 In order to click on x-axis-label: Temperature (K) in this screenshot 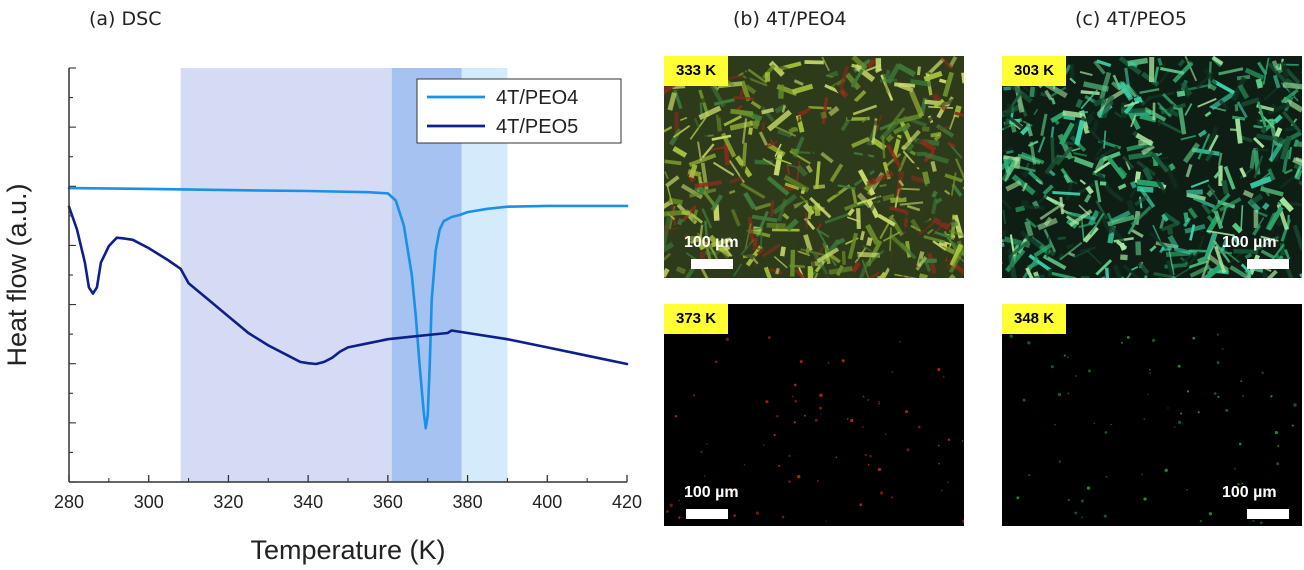, I will do `click(347, 550)`.